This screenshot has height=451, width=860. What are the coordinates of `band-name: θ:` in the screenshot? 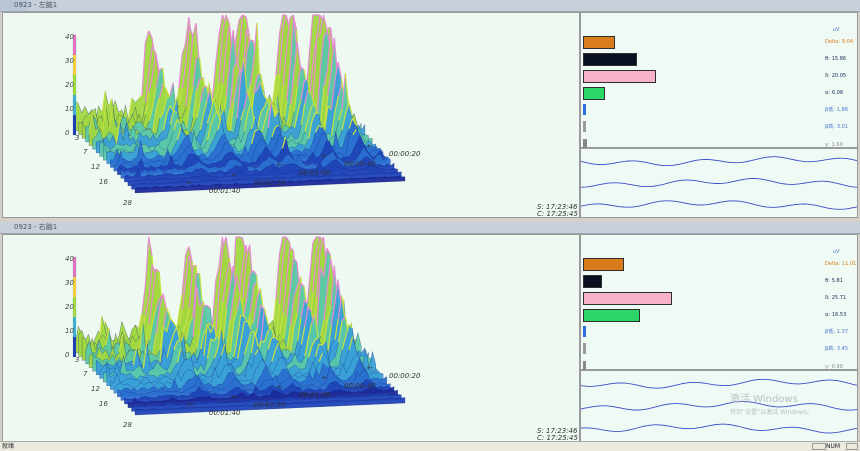 It's located at (827, 281).